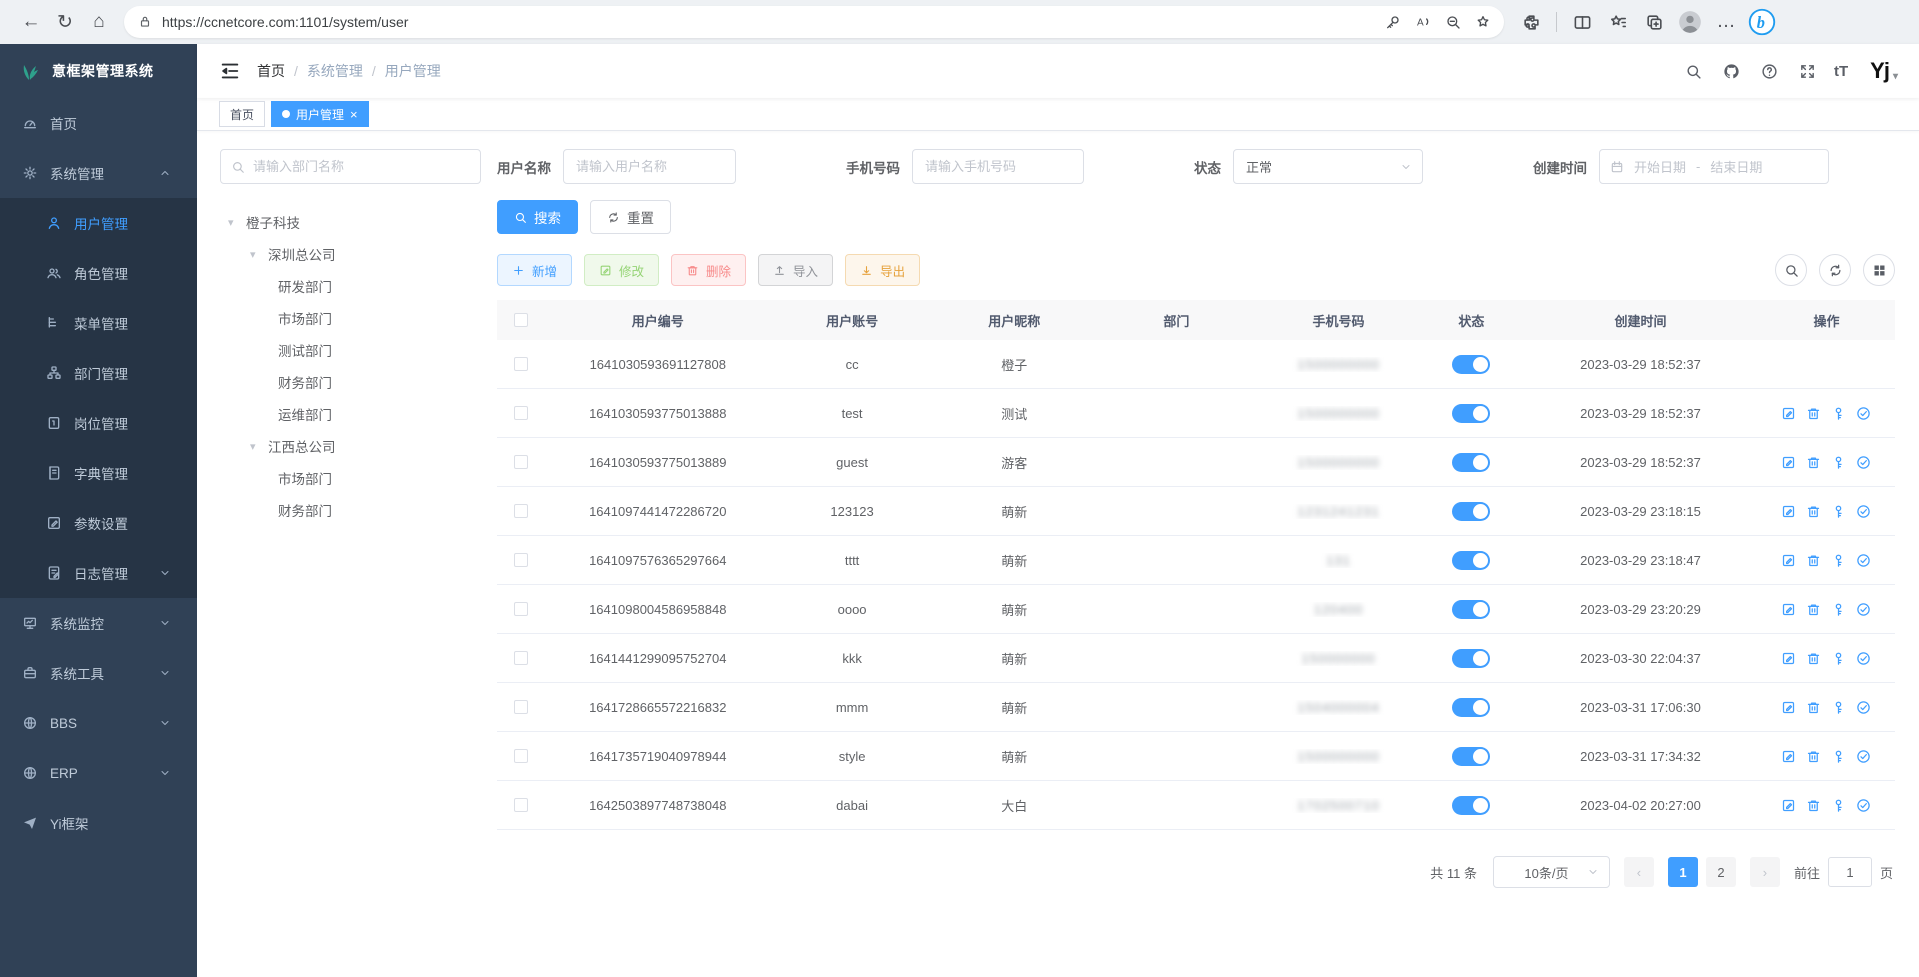 The image size is (1919, 977). What do you see at coordinates (1791, 270) in the screenshot?
I see `toggle-search-icon` at bounding box center [1791, 270].